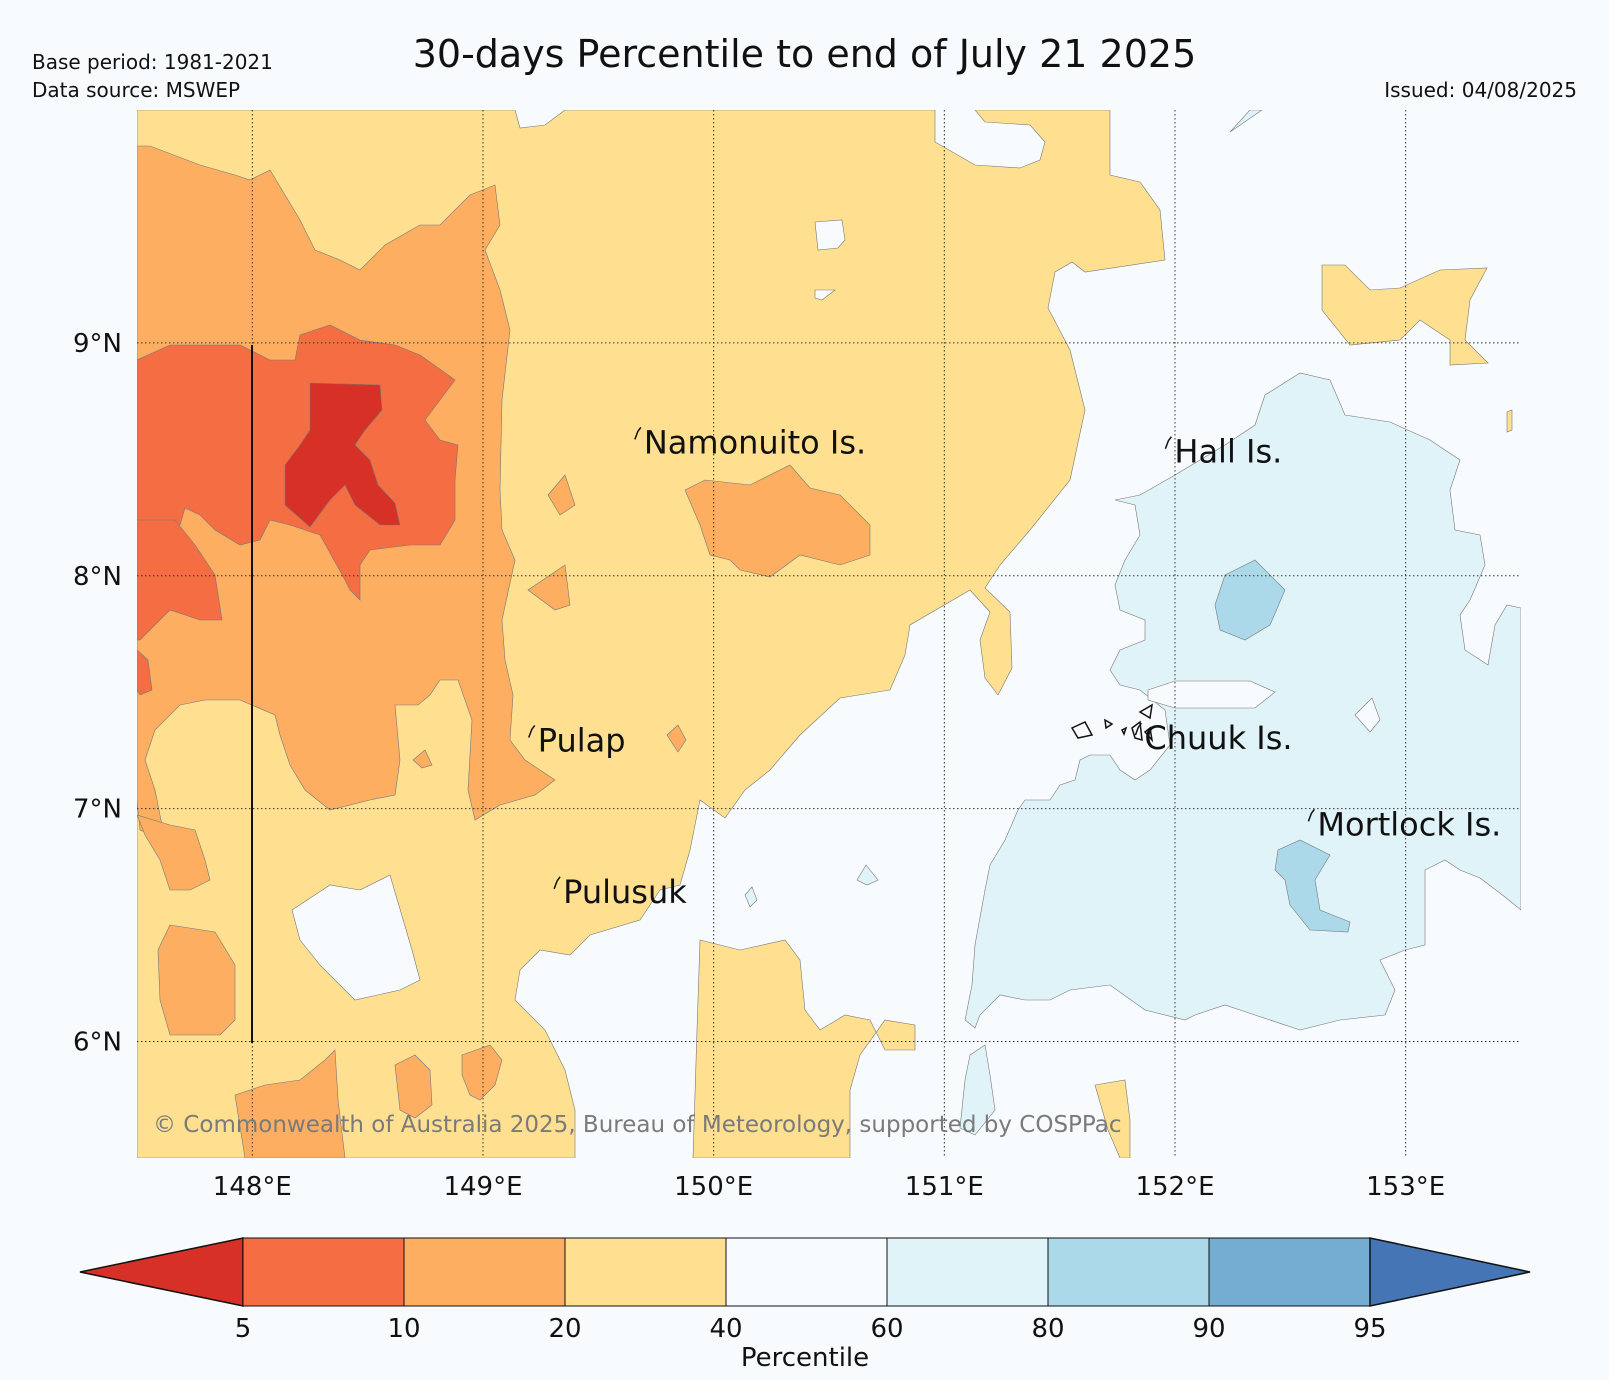  I want to click on colorbar-tick-label: 10, so click(403, 1329).